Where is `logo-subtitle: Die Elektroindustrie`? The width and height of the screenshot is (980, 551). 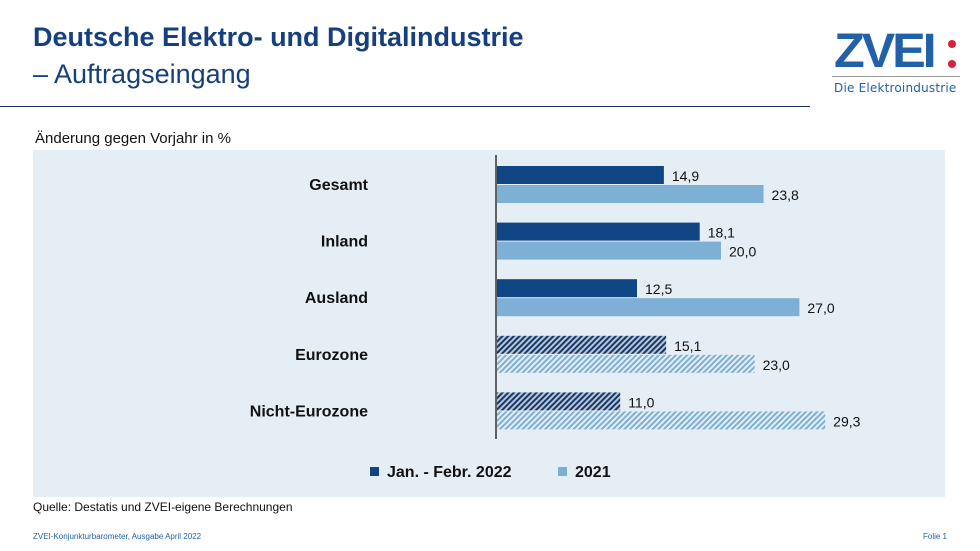 logo-subtitle: Die Elektroindustrie is located at coordinates (895, 88).